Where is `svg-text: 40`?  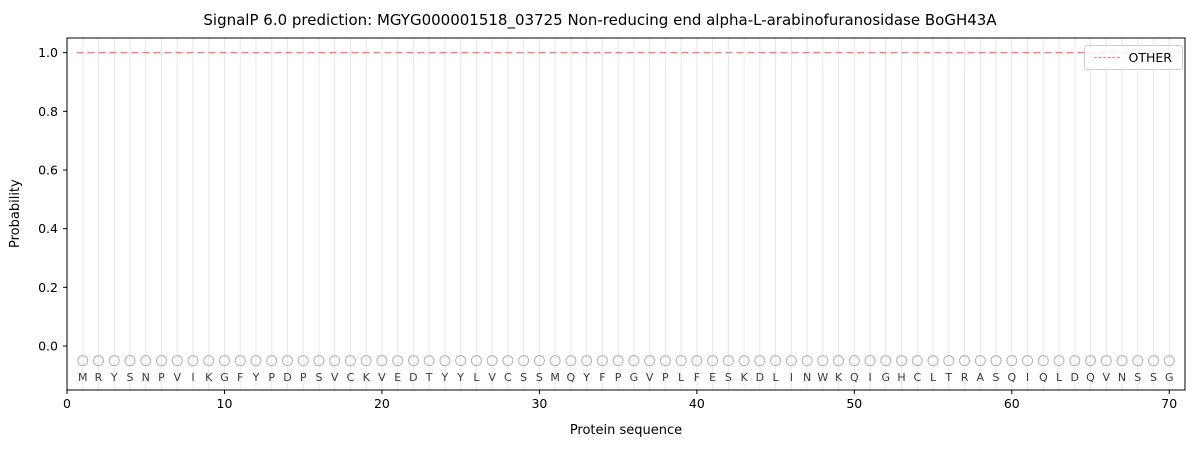
svg-text: 40 is located at coordinates (697, 403).